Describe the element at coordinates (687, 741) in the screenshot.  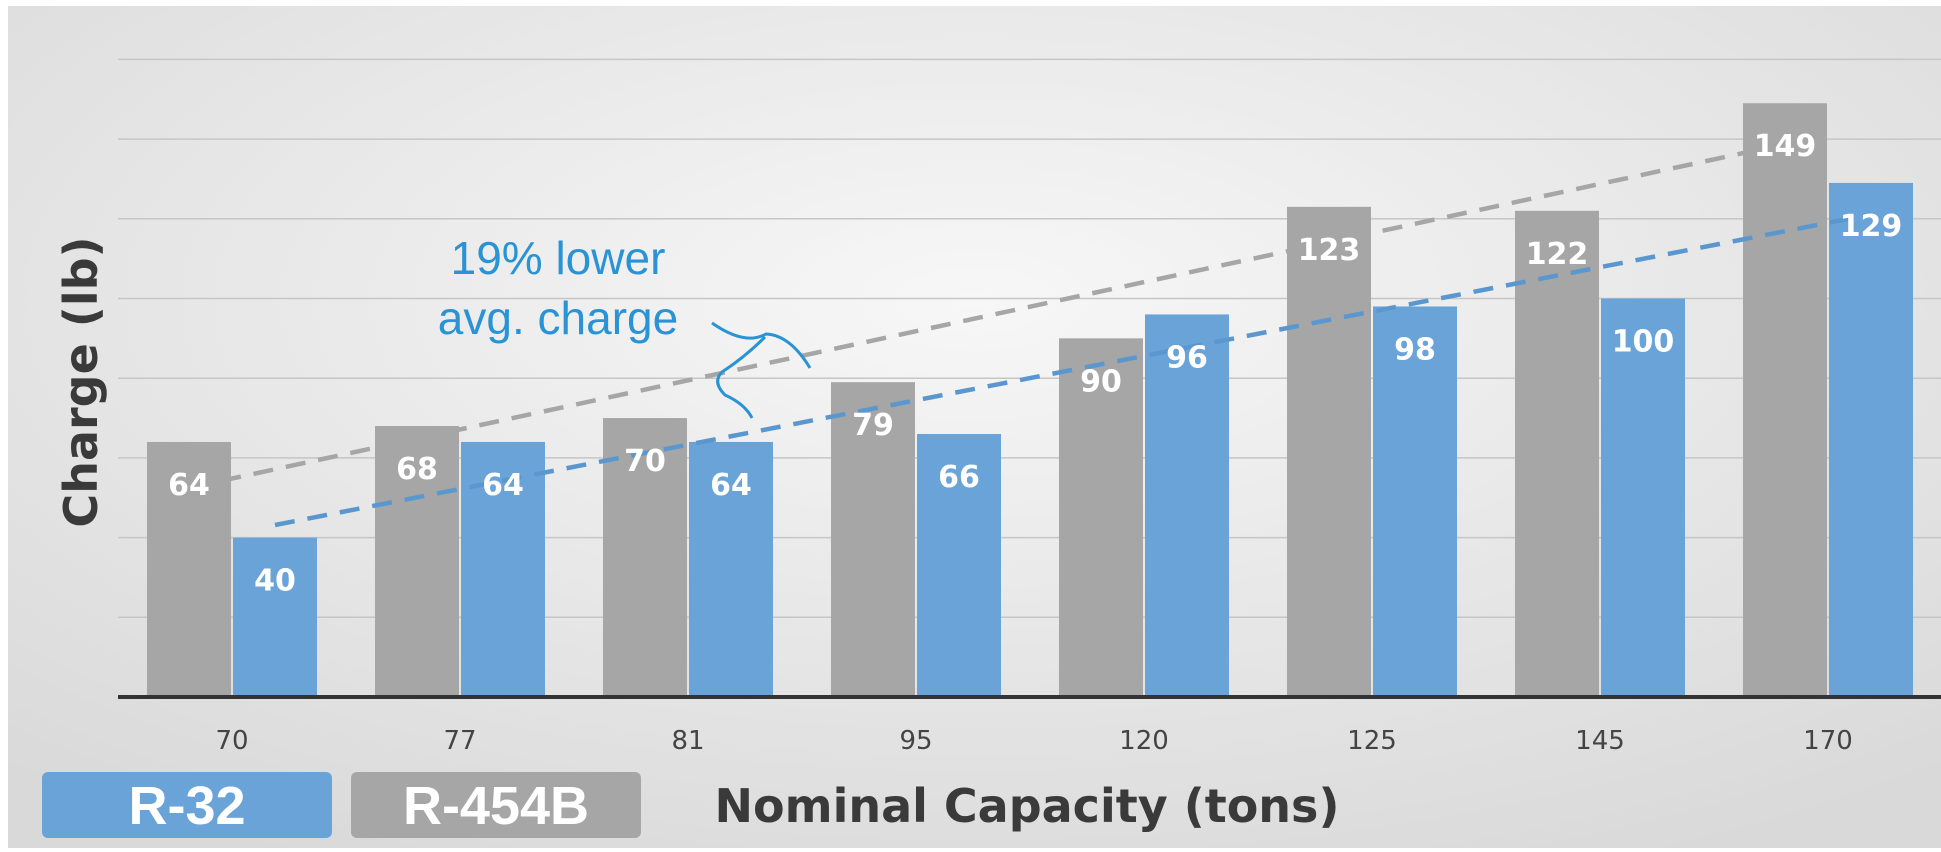
I see `x-tick-label: 81` at that location.